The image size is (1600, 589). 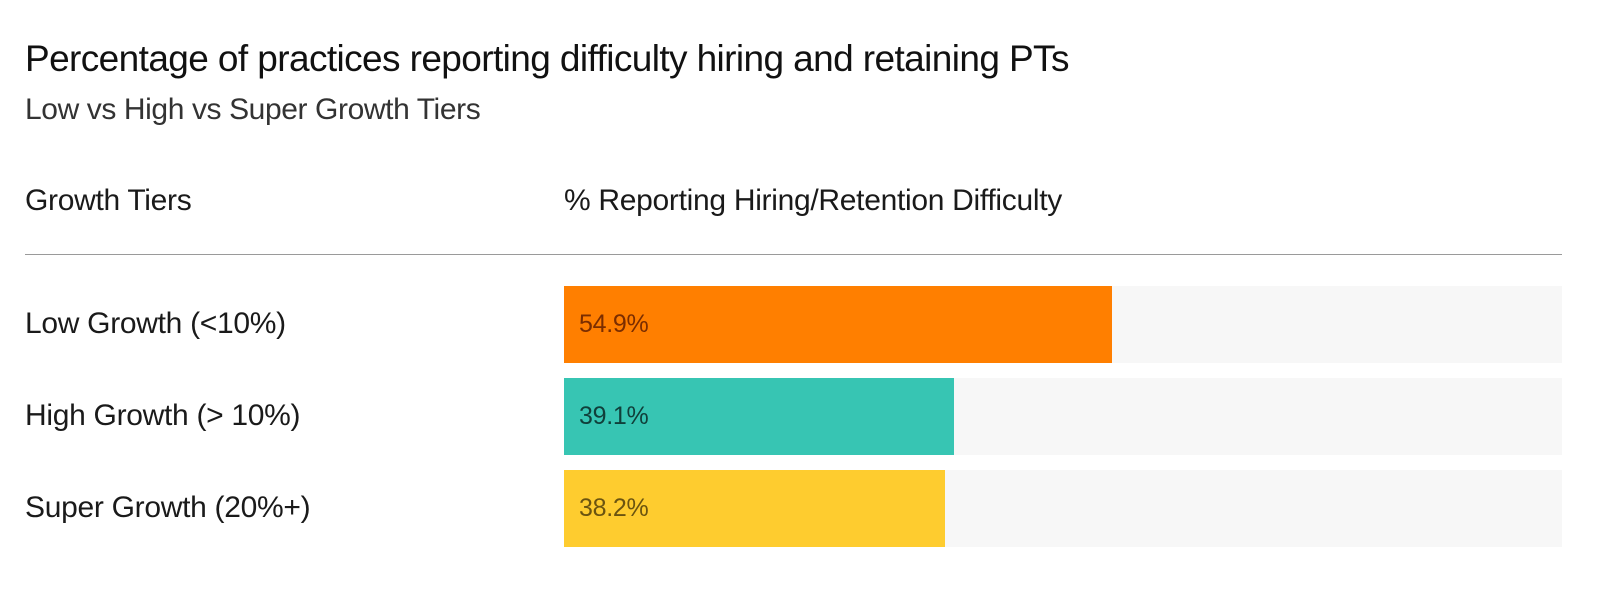 I want to click on bar: 39.1%, so click(x=759, y=416).